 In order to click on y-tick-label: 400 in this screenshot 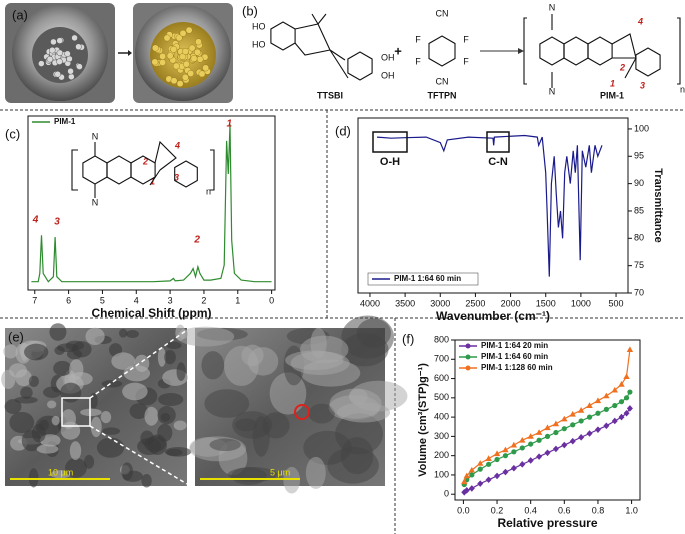, I will do `click(441, 416)`.